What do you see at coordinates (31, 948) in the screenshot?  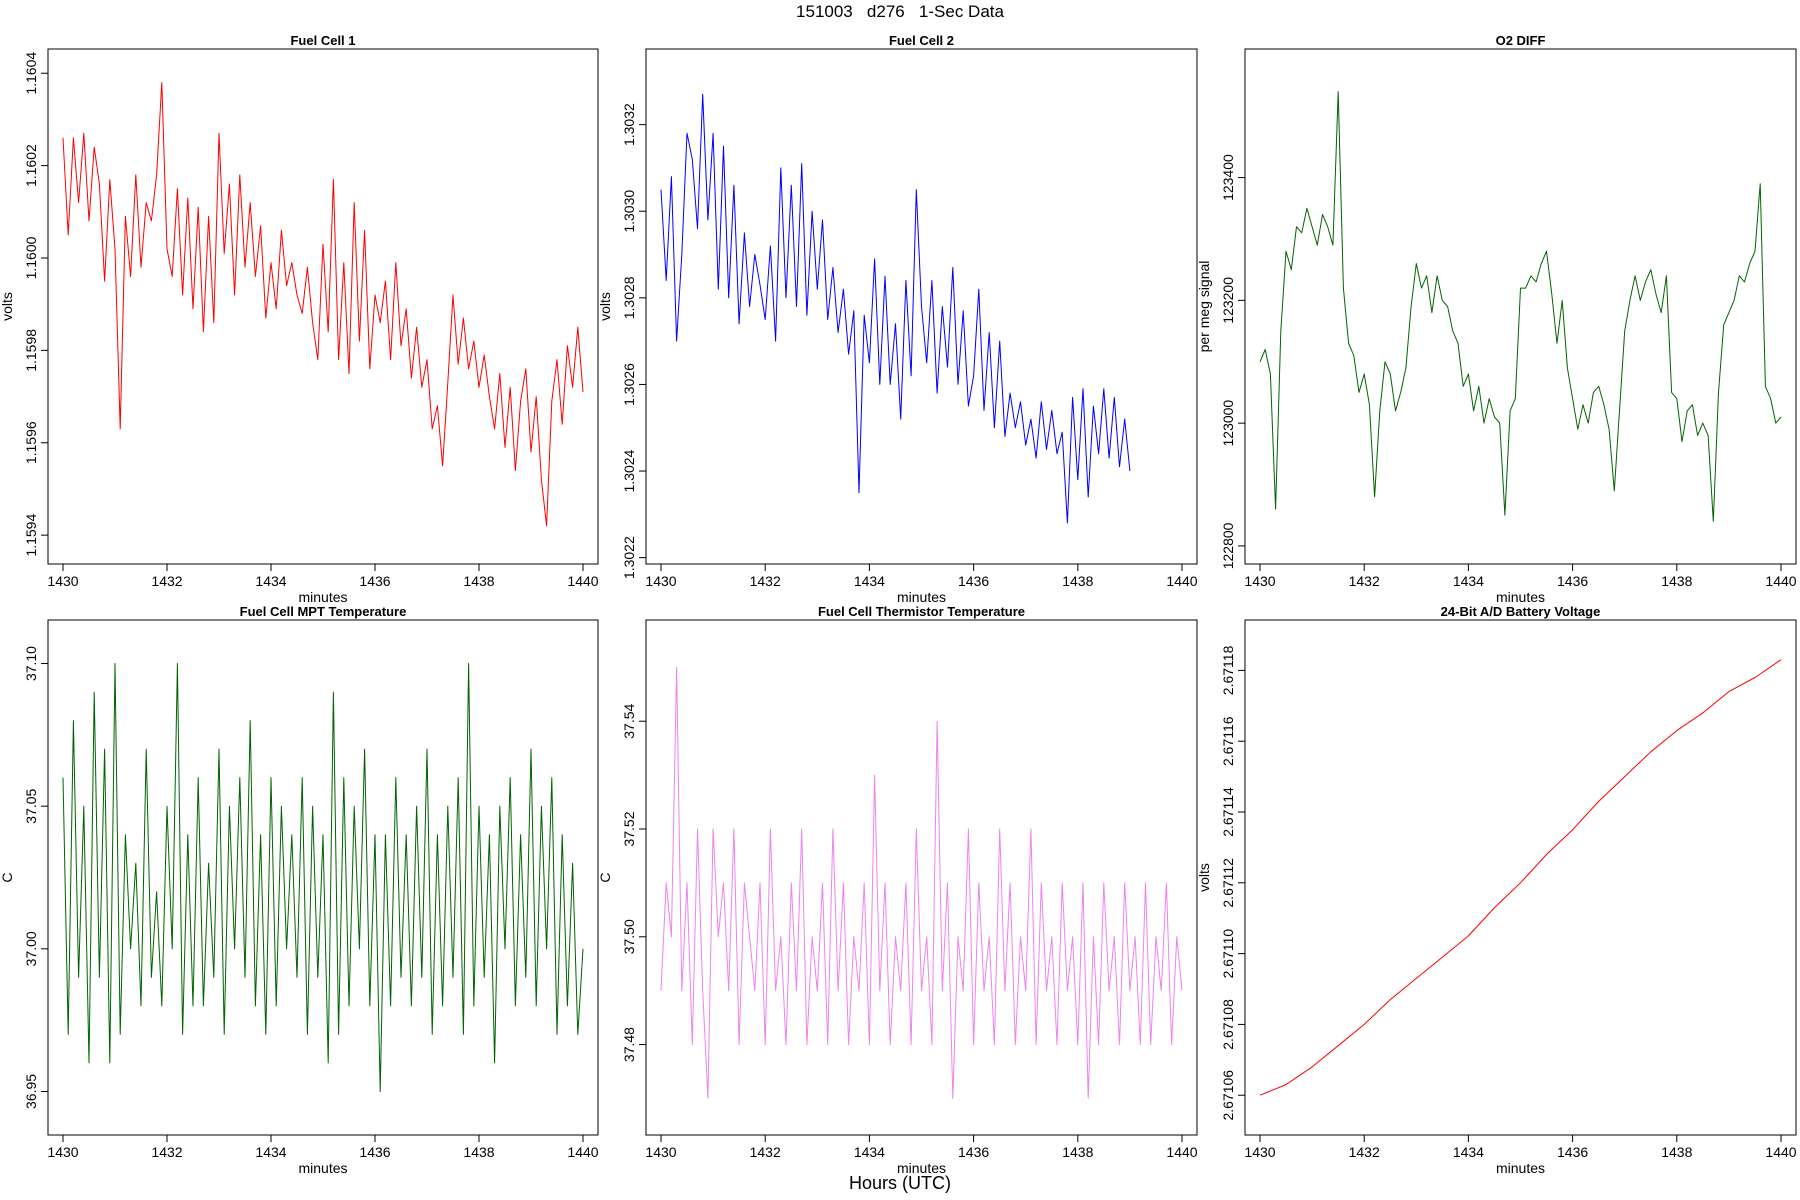 I see `y-tick-label: 37.00` at bounding box center [31, 948].